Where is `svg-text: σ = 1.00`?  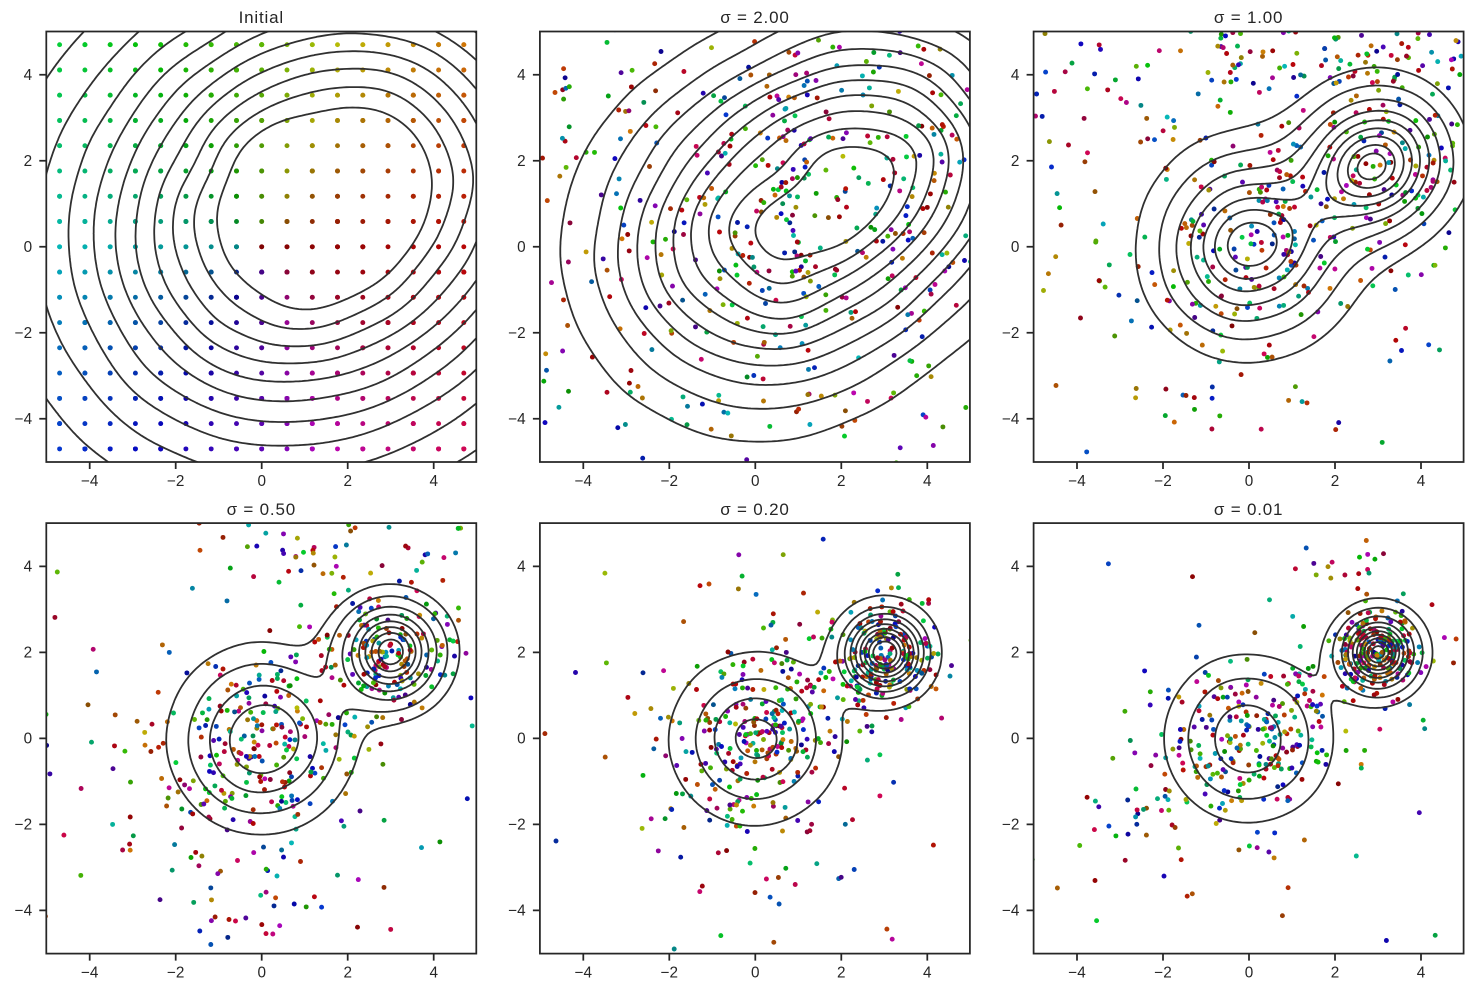 svg-text: σ = 1.00 is located at coordinates (1248, 17).